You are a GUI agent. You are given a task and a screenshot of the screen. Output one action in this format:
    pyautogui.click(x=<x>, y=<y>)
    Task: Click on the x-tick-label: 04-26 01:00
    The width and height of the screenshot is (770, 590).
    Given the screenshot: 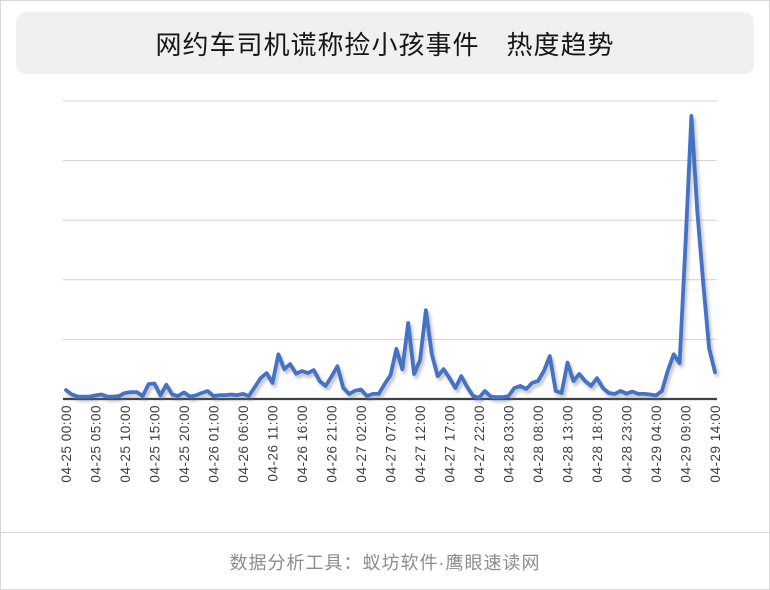 What is the action you would take?
    pyautogui.click(x=214, y=444)
    